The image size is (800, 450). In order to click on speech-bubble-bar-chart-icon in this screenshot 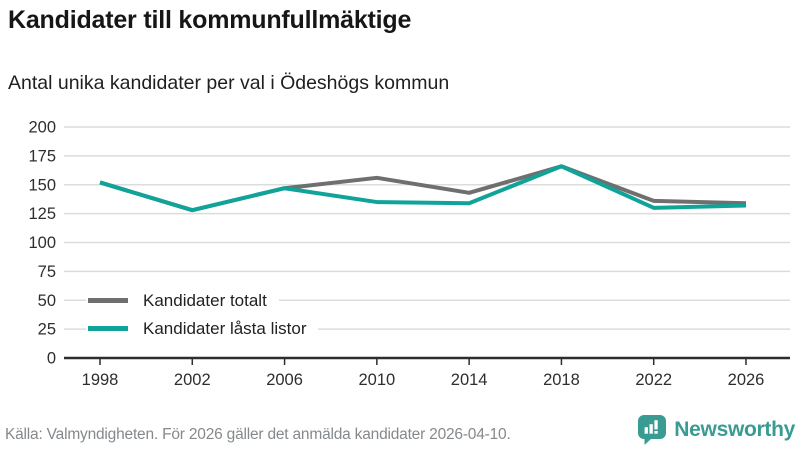, I will do `click(652, 430)`.